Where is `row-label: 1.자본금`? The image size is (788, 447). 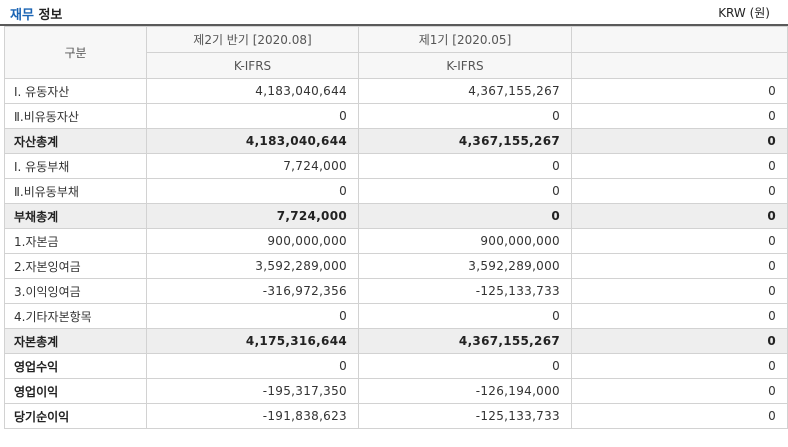 row-label: 1.자본금 is located at coordinates (75, 241).